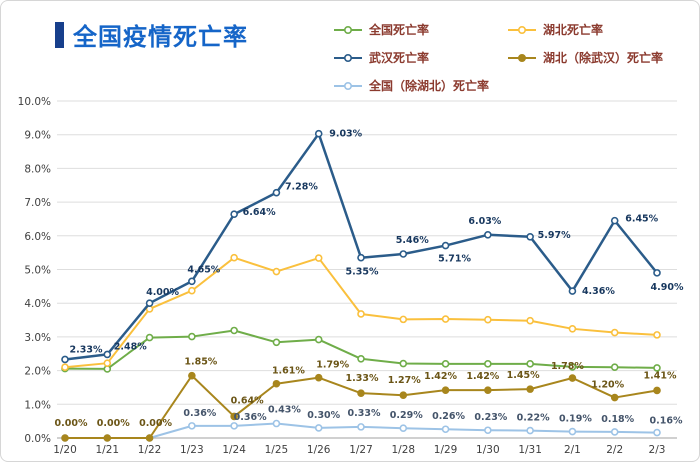 This screenshot has height=462, width=700. Describe the element at coordinates (362, 272) in the screenshot. I see `data-label: 5.35%` at that location.